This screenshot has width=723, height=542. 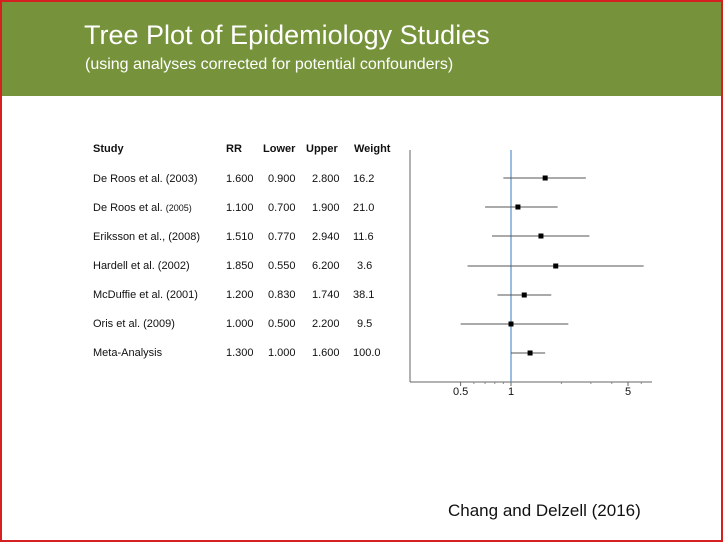 What do you see at coordinates (240, 266) in the screenshot?
I see `study-rr: 1.850` at bounding box center [240, 266].